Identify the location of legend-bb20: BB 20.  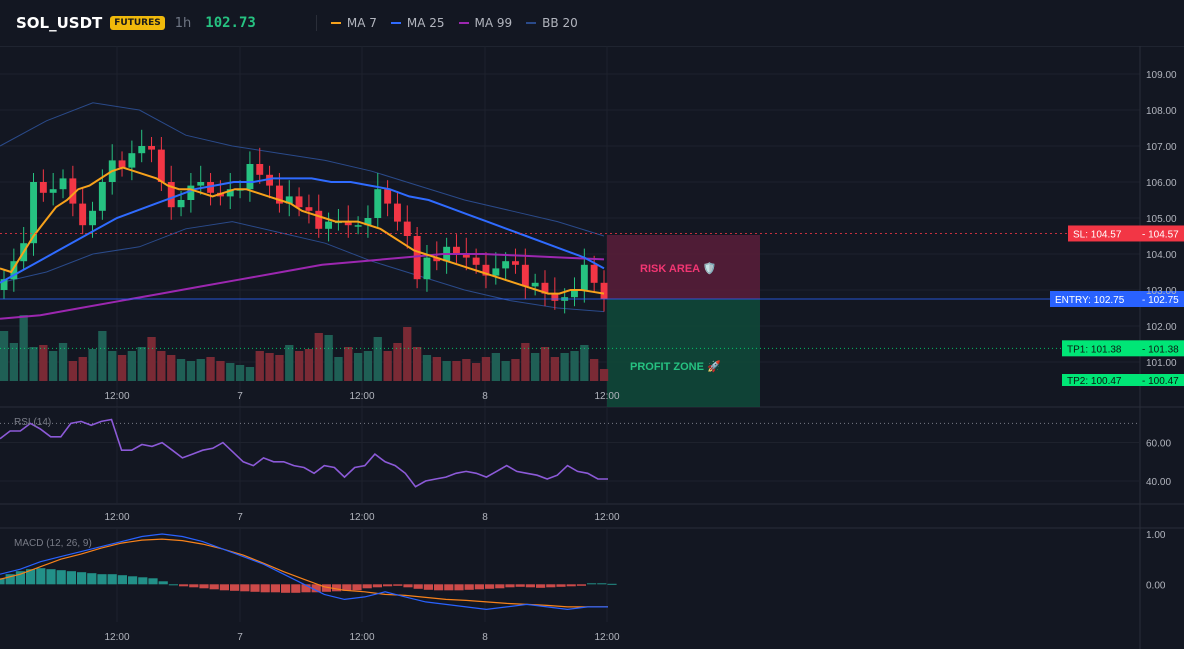
(552, 23).